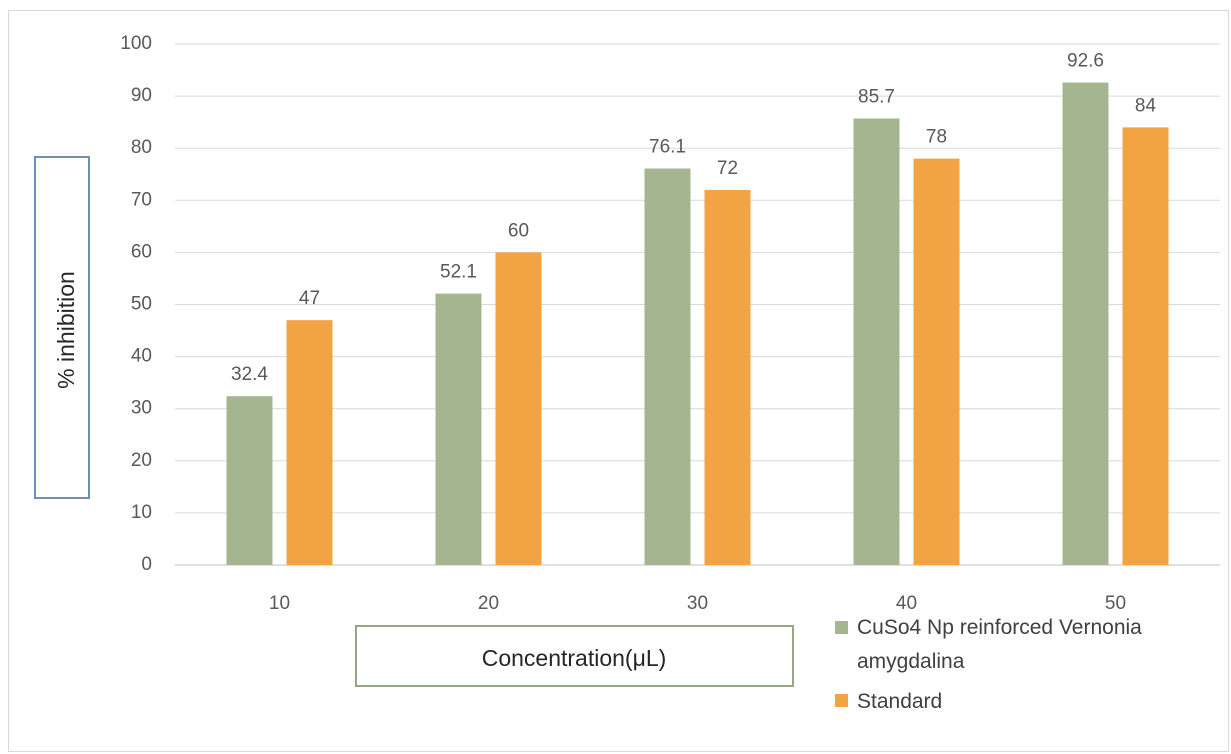  Describe the element at coordinates (249, 374) in the screenshot. I see `data-label: 32.4` at that location.